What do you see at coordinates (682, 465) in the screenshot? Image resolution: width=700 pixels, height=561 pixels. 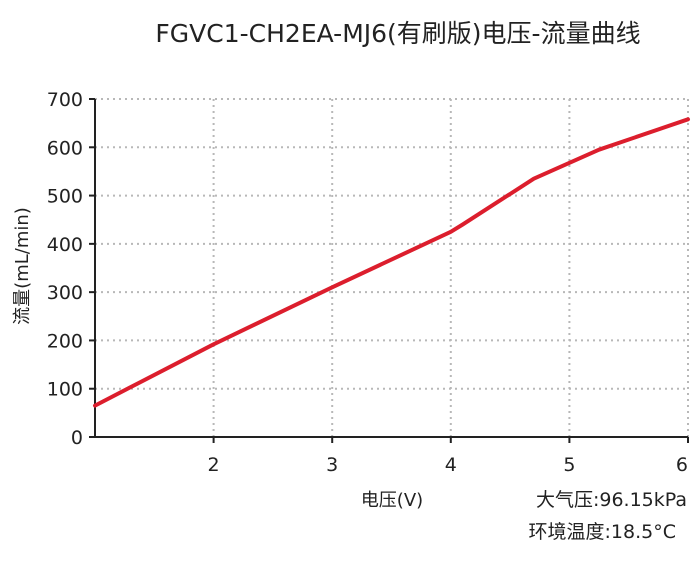 I see `x-tick-label: 6` at bounding box center [682, 465].